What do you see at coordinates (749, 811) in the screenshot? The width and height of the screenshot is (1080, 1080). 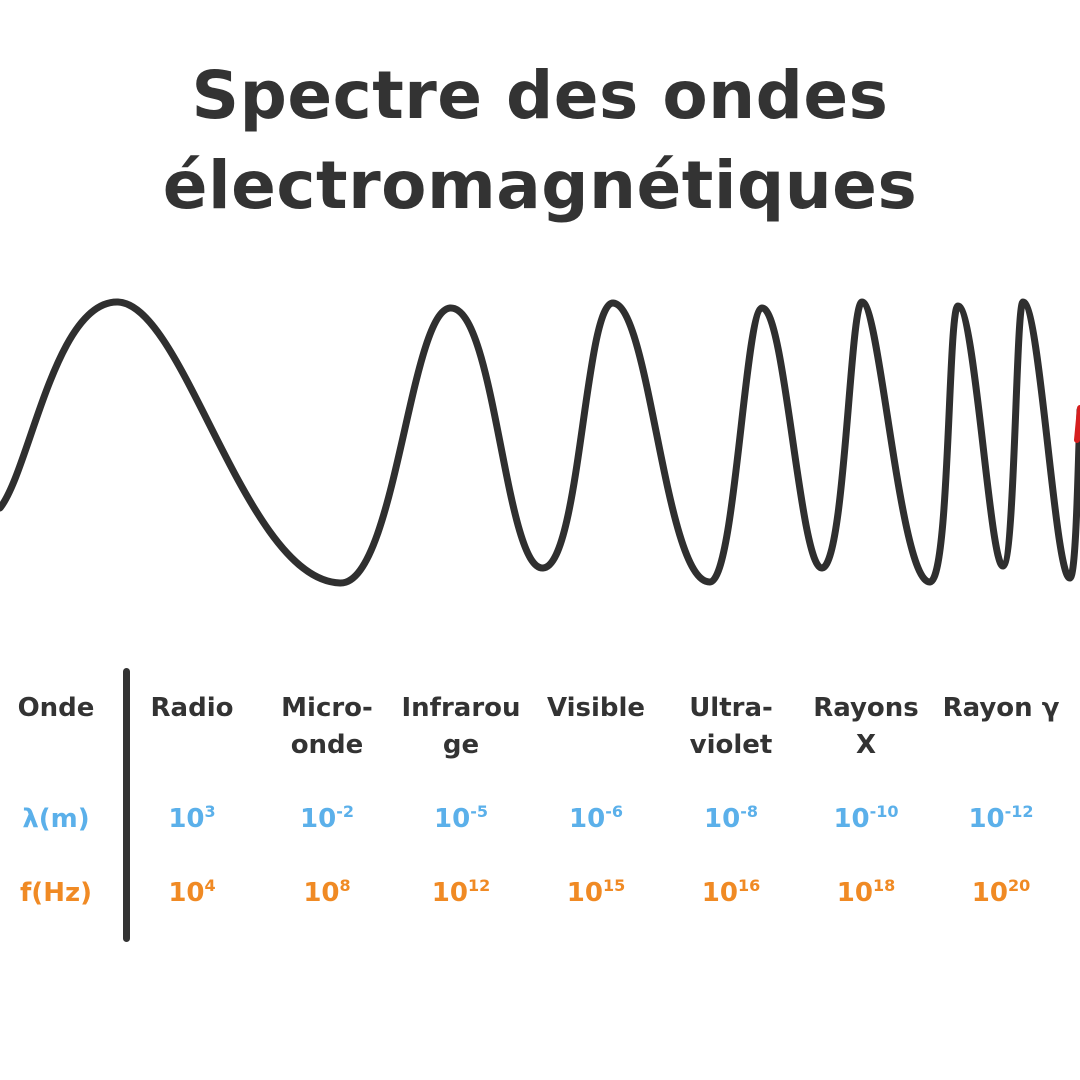 I see `wavelength-value-exponent: -8` at bounding box center [749, 811].